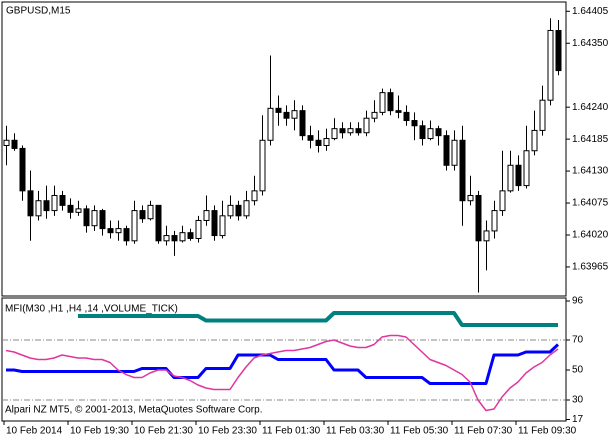 The image size is (614, 437). Describe the element at coordinates (590, 235) in the screenshot. I see `y-tick-label: 1.64020` at that location.